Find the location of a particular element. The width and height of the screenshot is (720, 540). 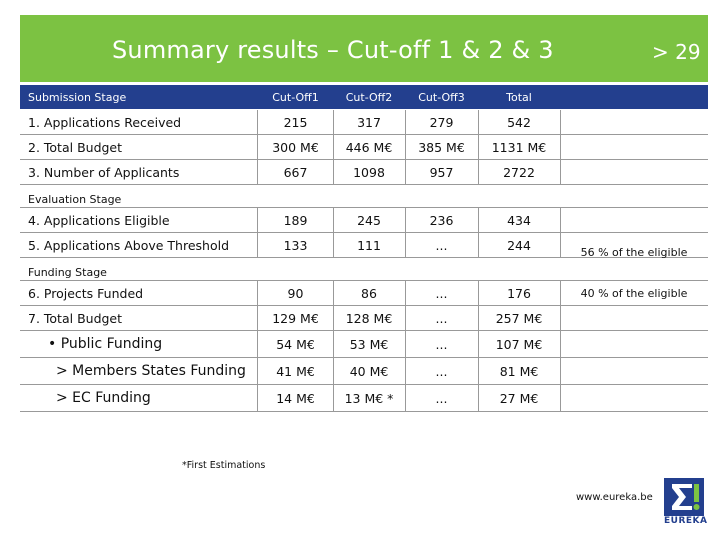

table-row: 1. Applications Received 215 317 279 542 is located at coordinates (364, 122).